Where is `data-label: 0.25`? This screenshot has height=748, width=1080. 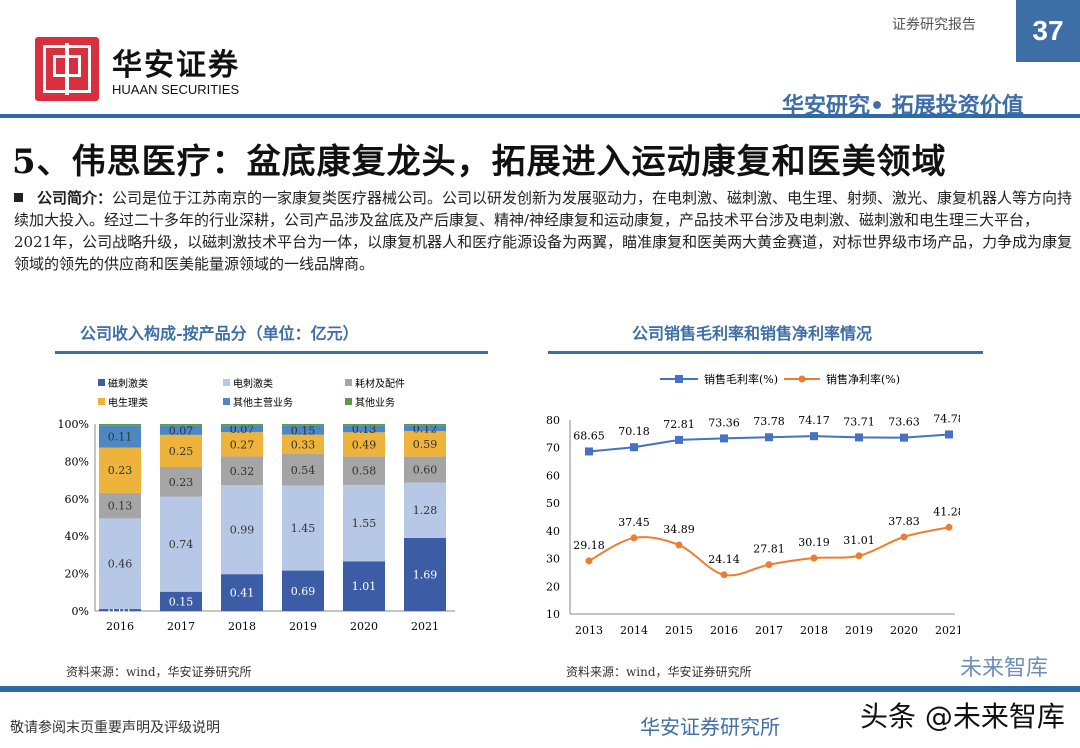 data-label: 0.25 is located at coordinates (181, 451).